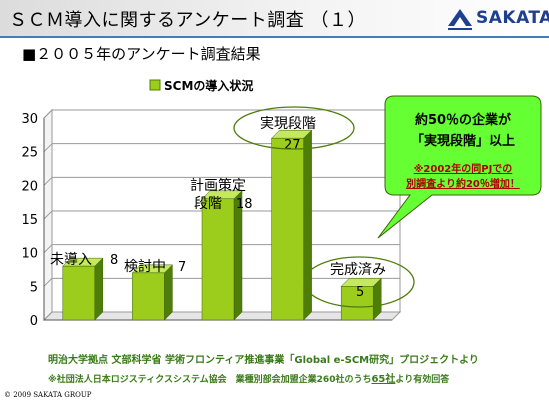  Describe the element at coordinates (292, 145) in the screenshot. I see `data-label: 27` at that location.